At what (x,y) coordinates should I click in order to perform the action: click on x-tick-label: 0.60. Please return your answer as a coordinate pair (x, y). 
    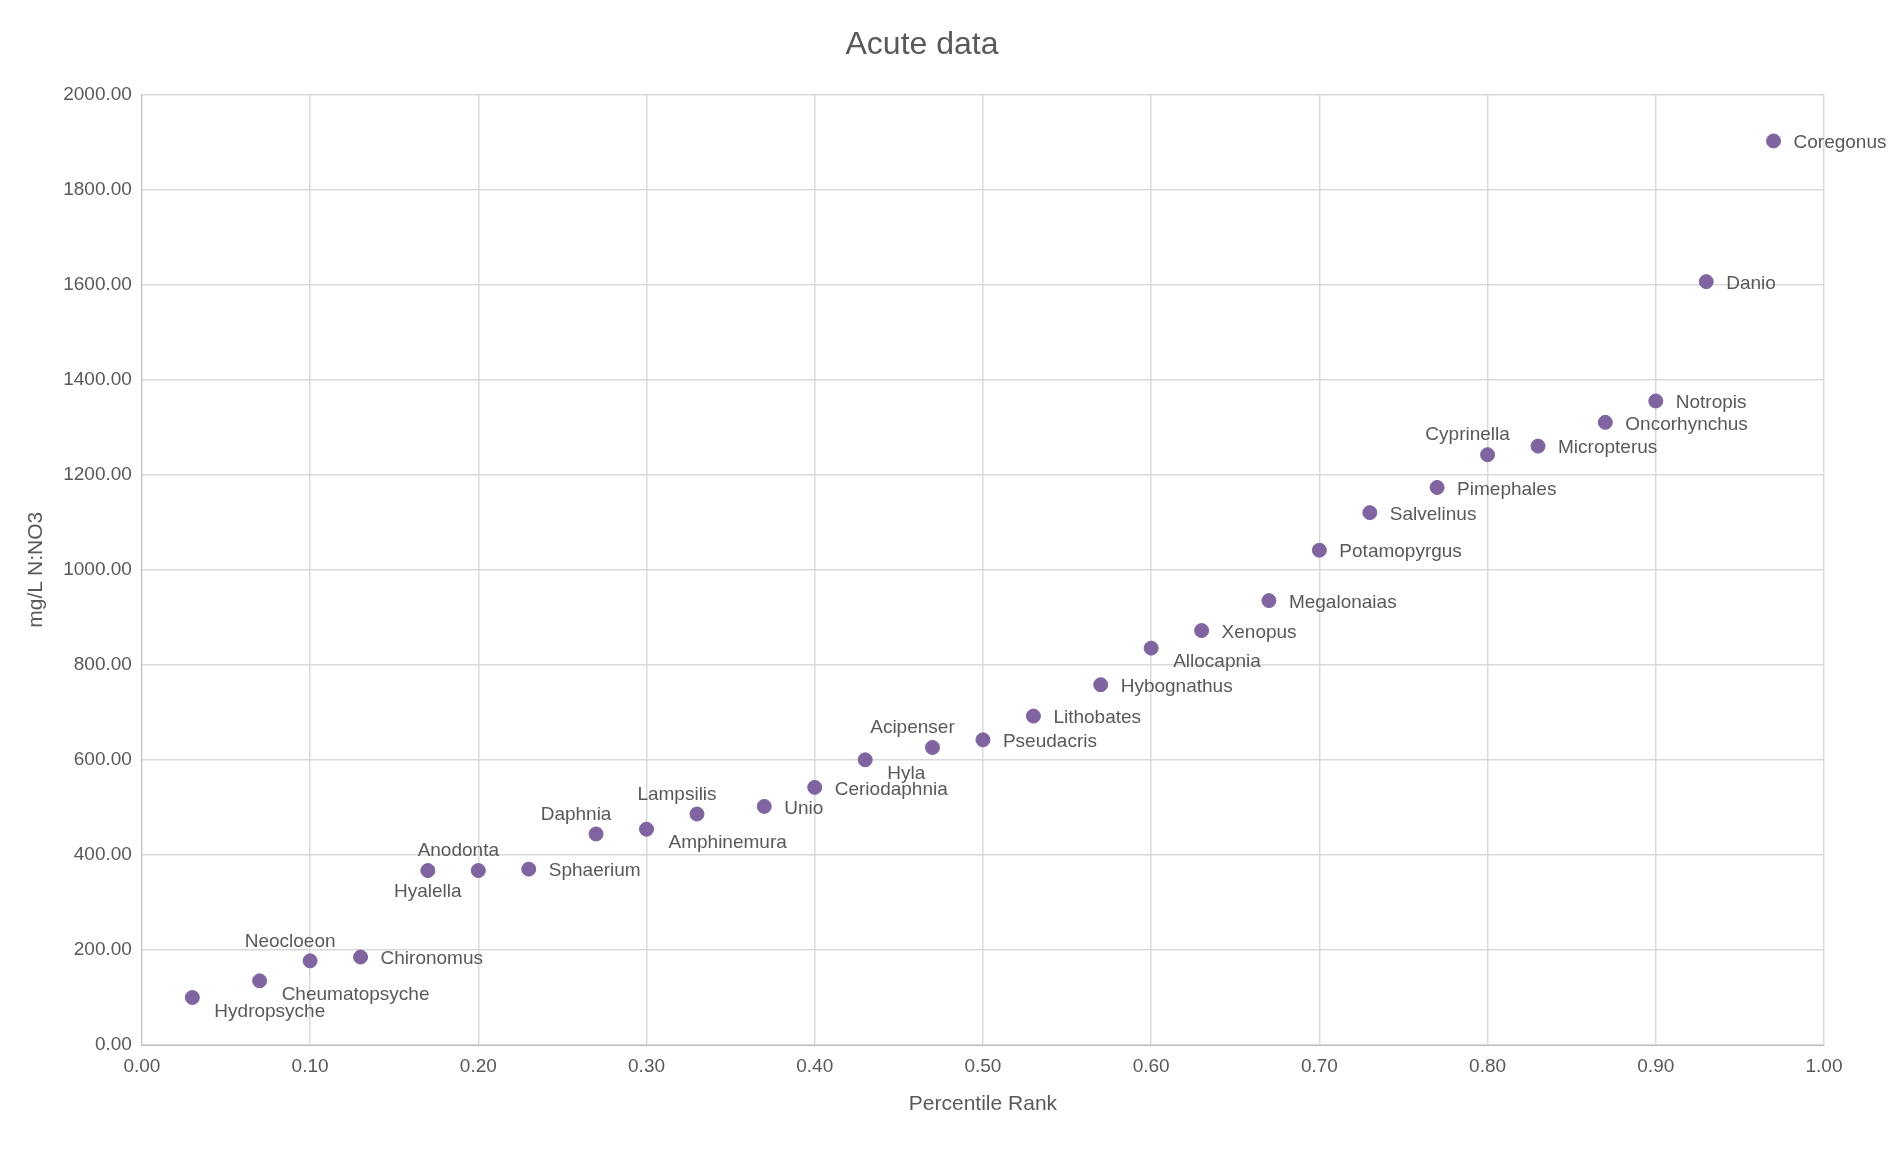
    Looking at the image, I should click on (1151, 1065).